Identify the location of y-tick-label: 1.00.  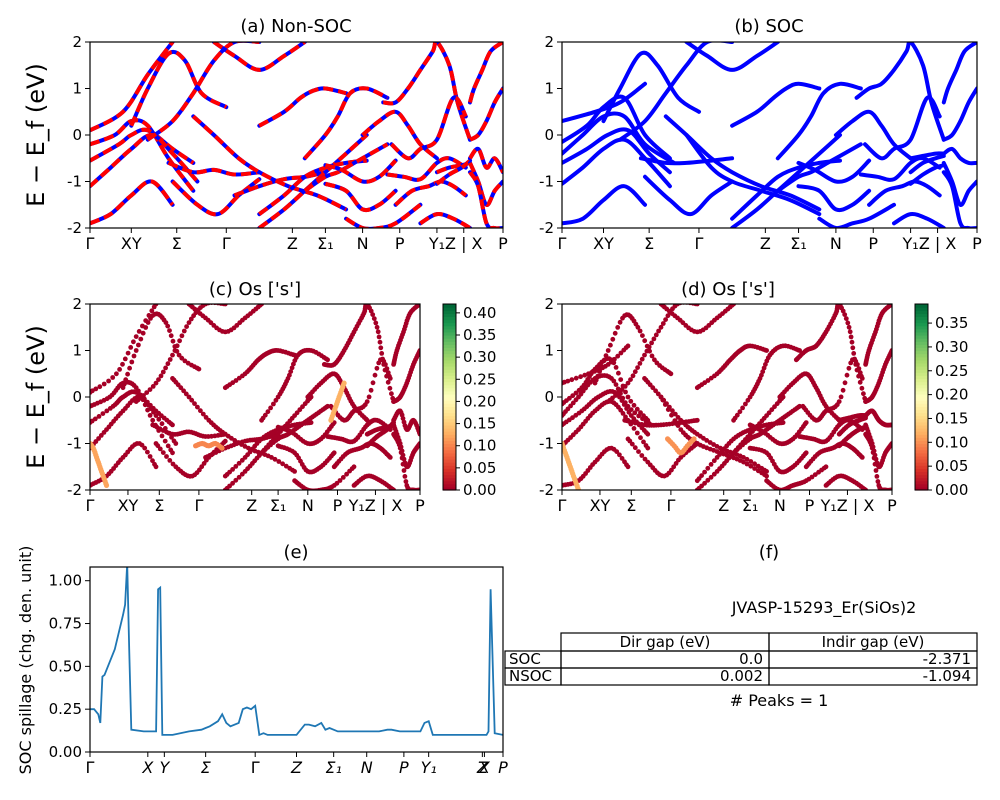
(65, 581).